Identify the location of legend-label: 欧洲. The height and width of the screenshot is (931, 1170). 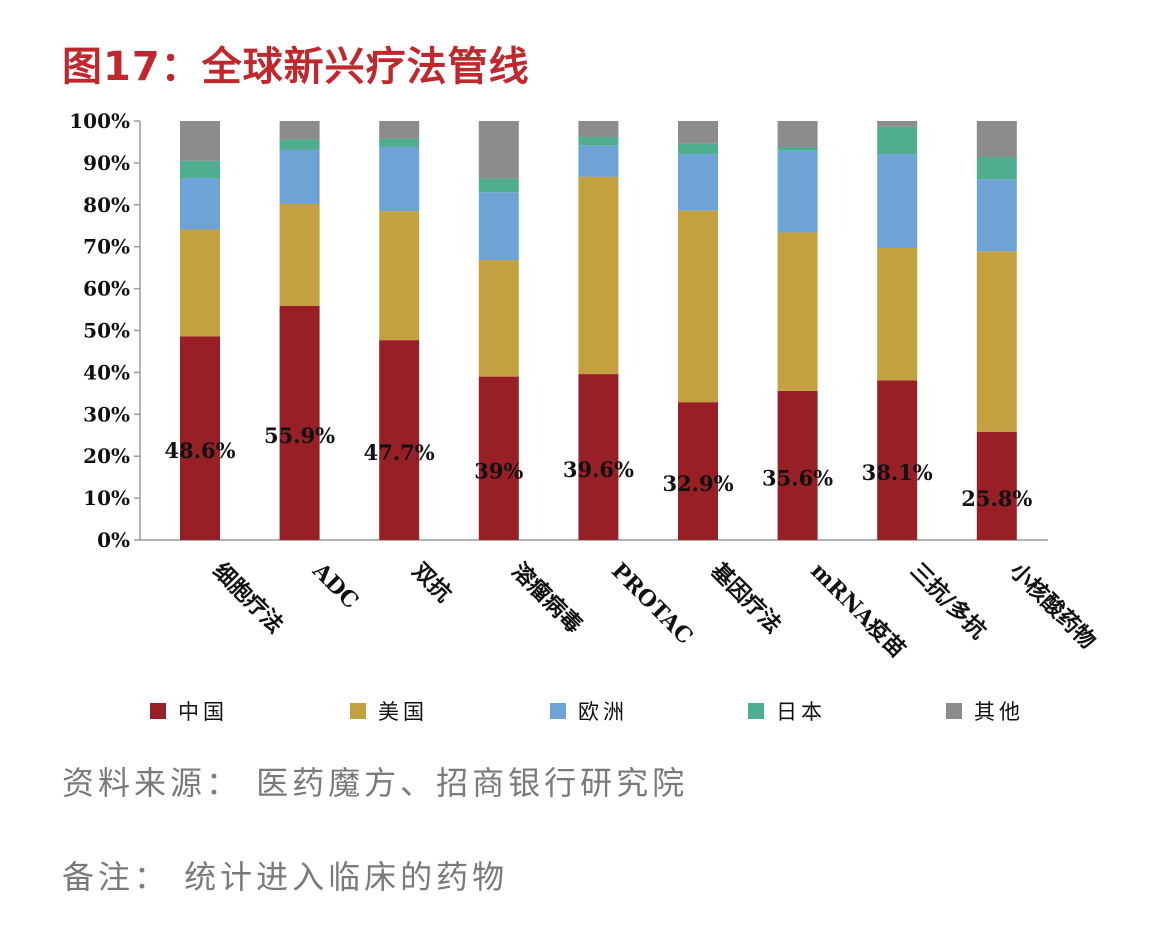
(603, 712).